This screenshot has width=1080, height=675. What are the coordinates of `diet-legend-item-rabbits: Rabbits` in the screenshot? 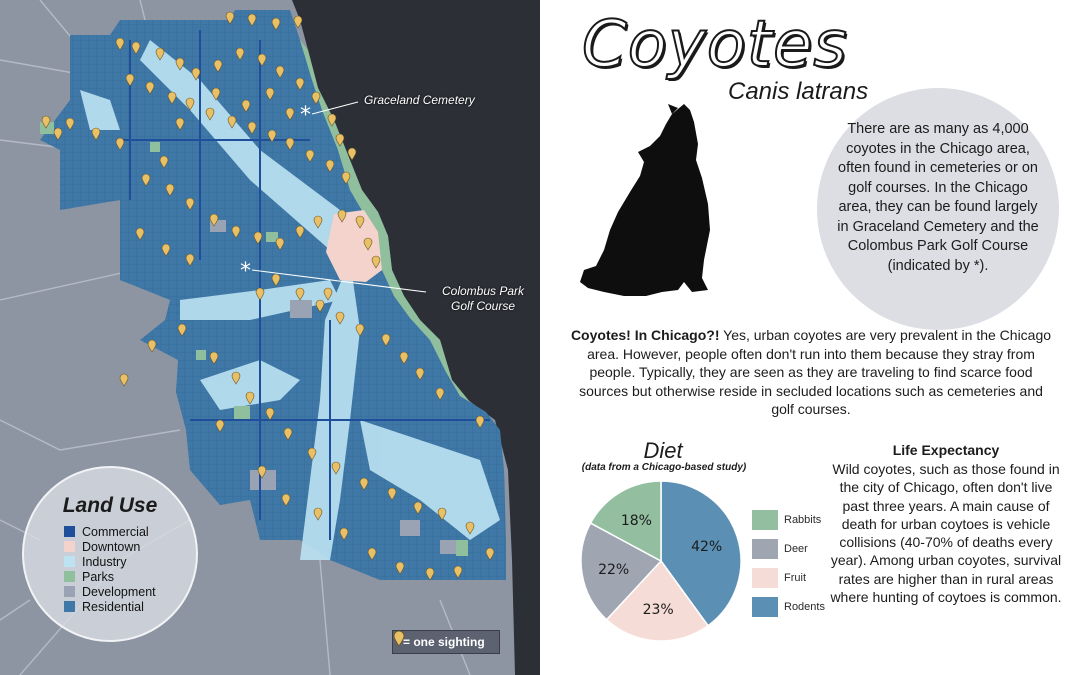 It's located at (786, 520).